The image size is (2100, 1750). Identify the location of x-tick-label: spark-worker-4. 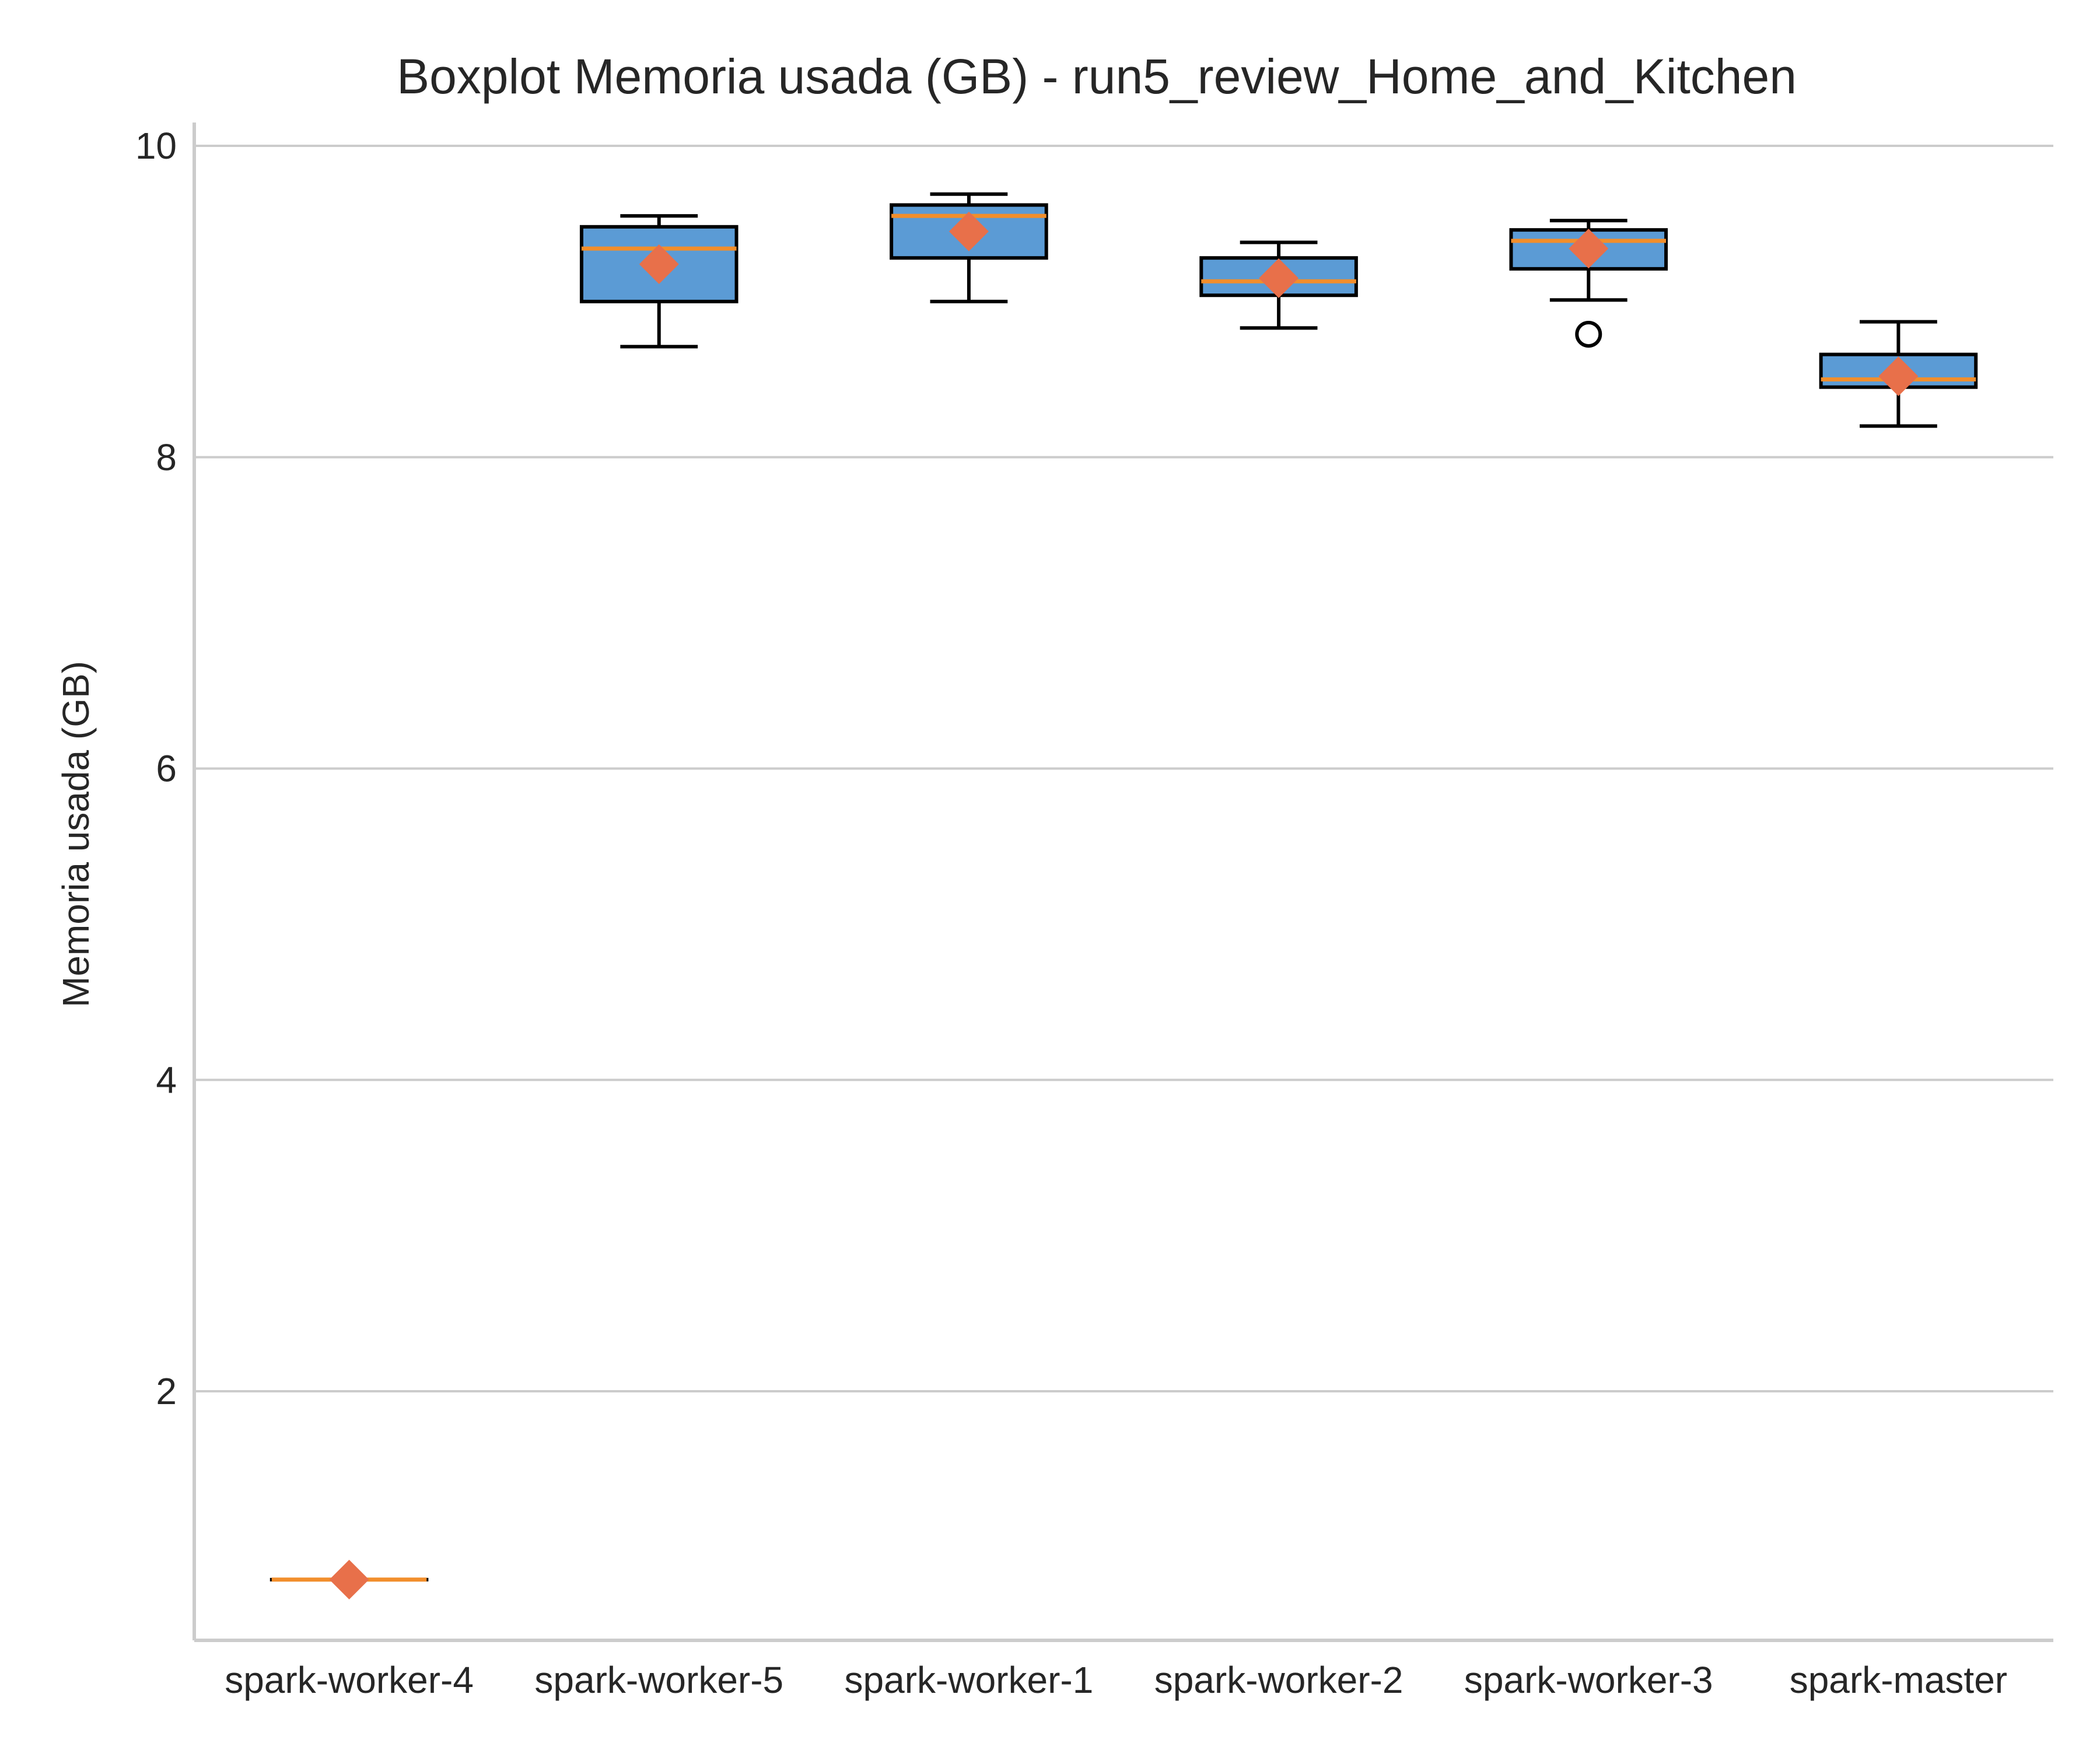
(349, 1680).